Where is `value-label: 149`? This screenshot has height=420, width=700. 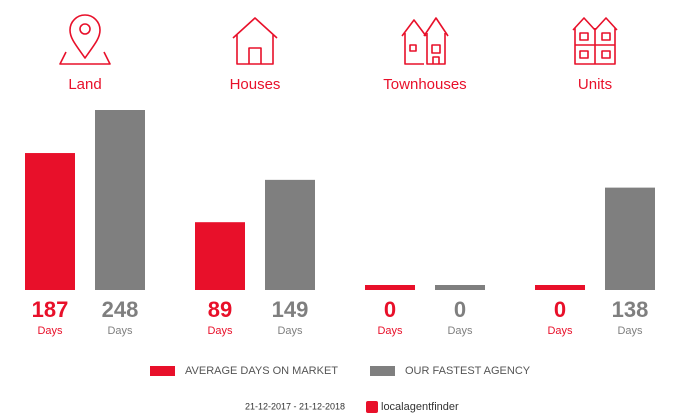
value-label: 149 is located at coordinates (290, 309).